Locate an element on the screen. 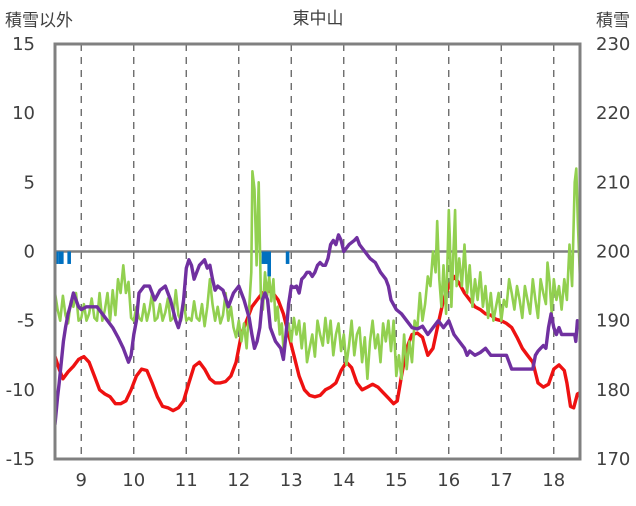  left-tick-label: 0 is located at coordinates (29, 252).